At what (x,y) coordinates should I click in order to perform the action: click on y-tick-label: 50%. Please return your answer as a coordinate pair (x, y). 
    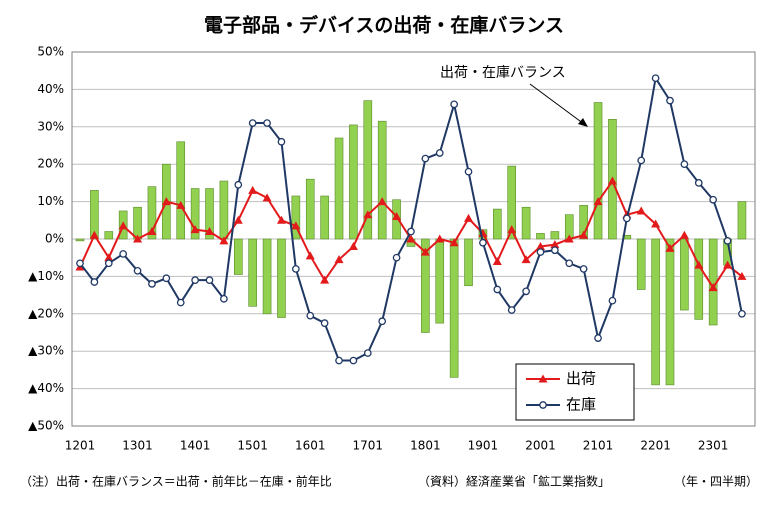
    Looking at the image, I should click on (50, 52).